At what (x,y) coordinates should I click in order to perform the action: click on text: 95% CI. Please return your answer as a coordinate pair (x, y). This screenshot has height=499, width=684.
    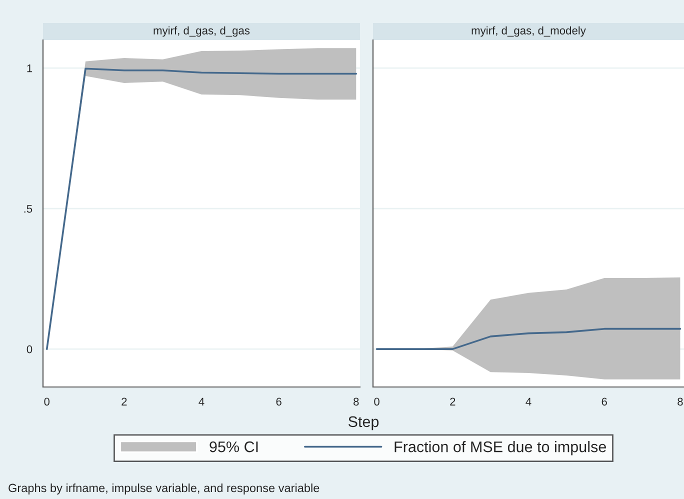
    Looking at the image, I should click on (234, 446).